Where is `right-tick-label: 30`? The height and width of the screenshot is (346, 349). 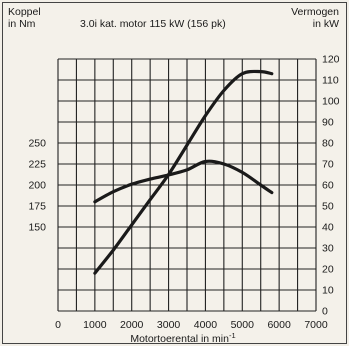
right-tick-label: 30 is located at coordinates (328, 249).